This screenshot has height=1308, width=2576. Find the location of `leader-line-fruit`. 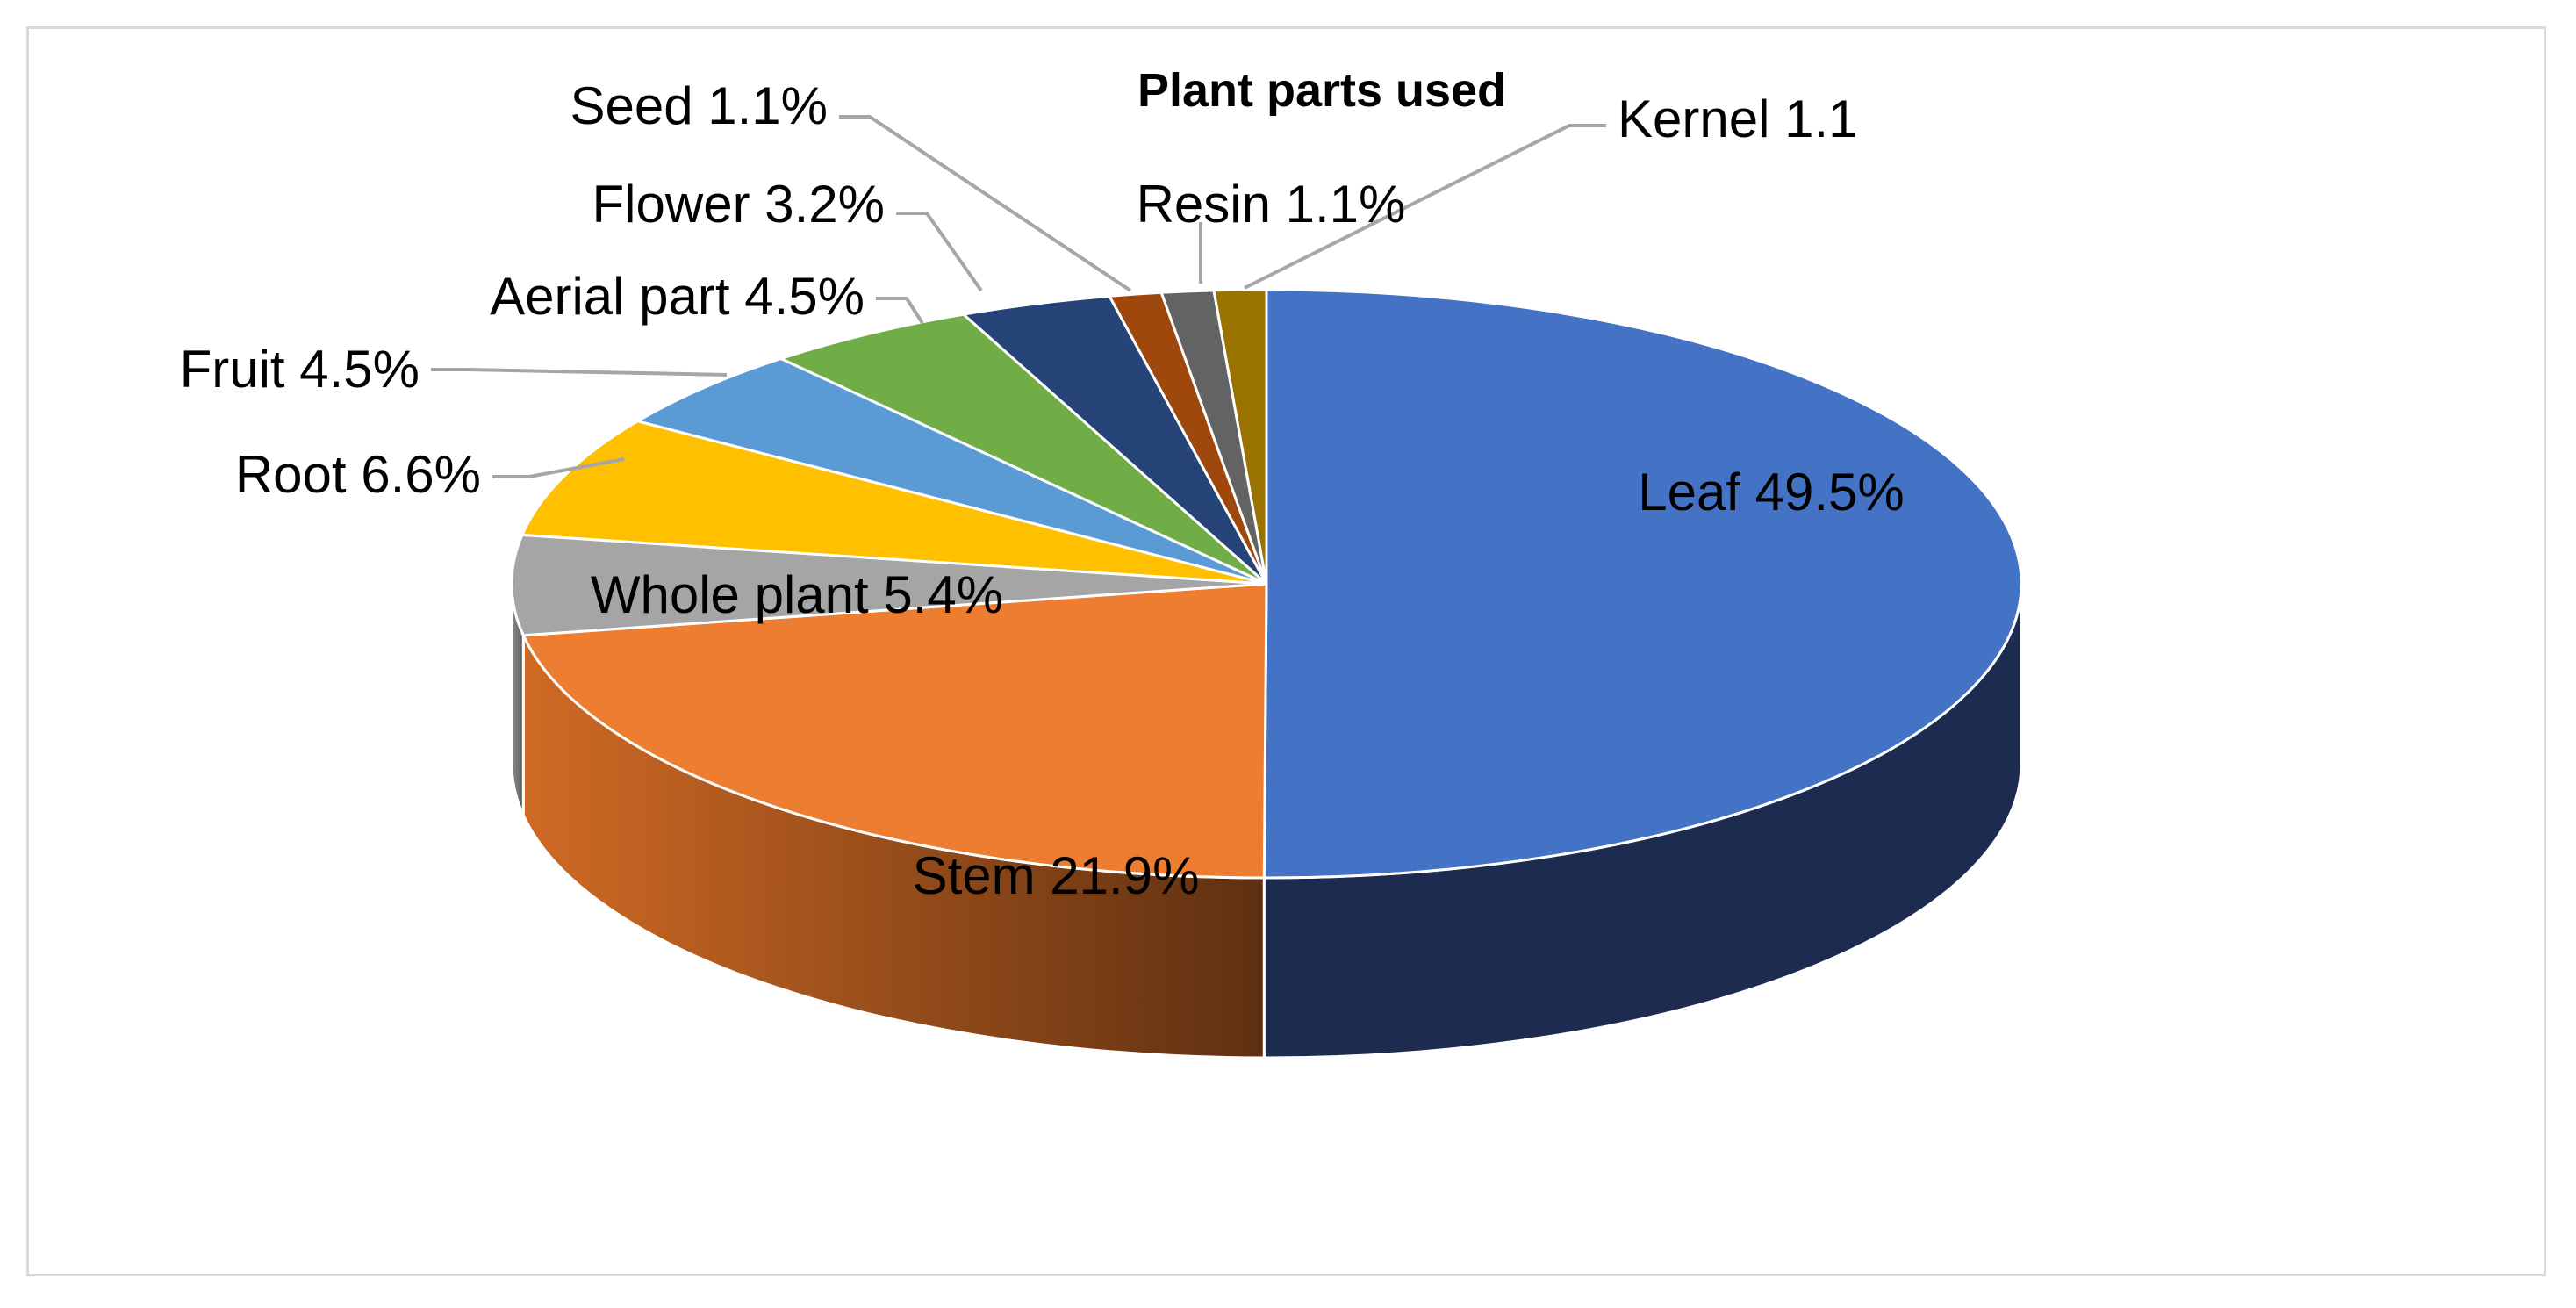

leader-line-fruit is located at coordinates (579, 372).